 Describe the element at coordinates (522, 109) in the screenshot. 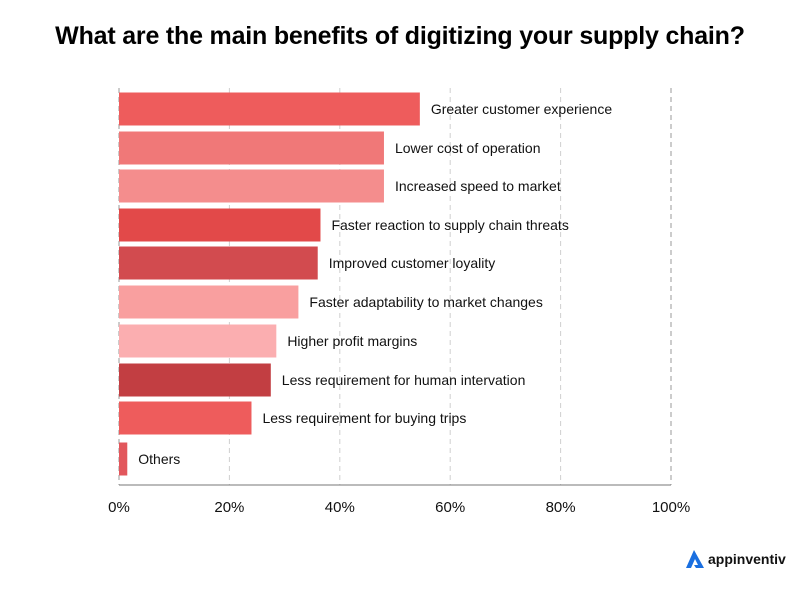

I see `bar-category-label: Greater customer experience` at that location.